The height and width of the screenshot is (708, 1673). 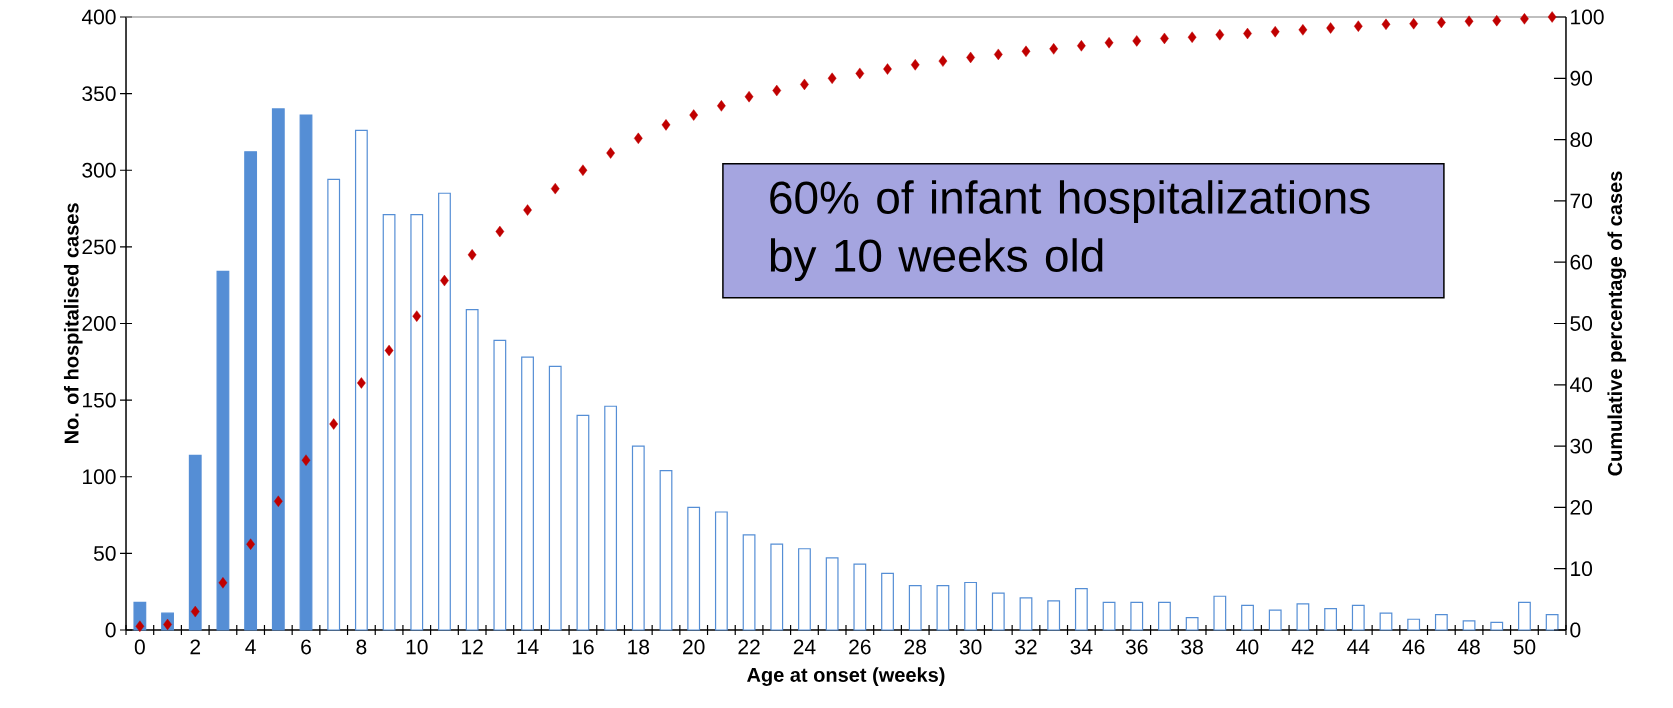 I want to click on x-tick-label: 36, so click(x=1136, y=647).